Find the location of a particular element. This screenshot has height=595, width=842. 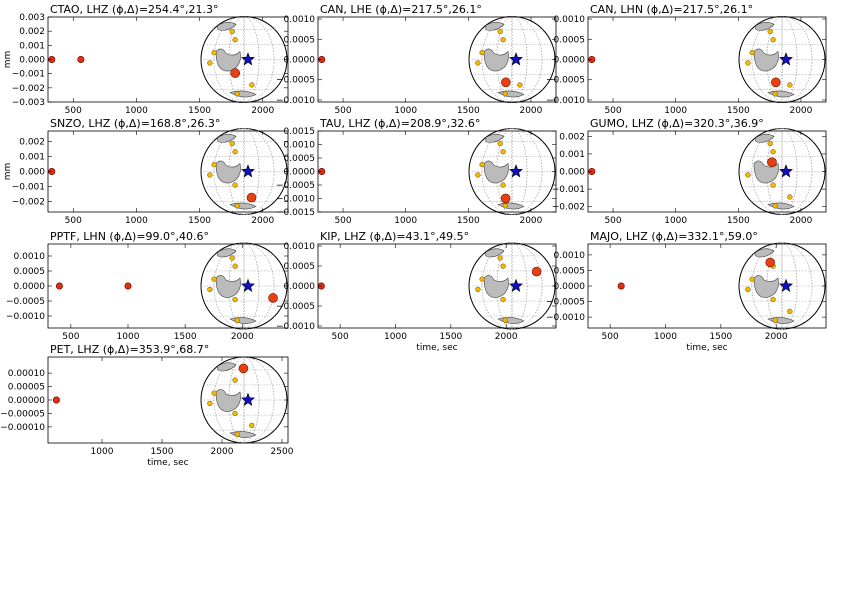

y-tick-label: 0.00000 is located at coordinates (26, 401).